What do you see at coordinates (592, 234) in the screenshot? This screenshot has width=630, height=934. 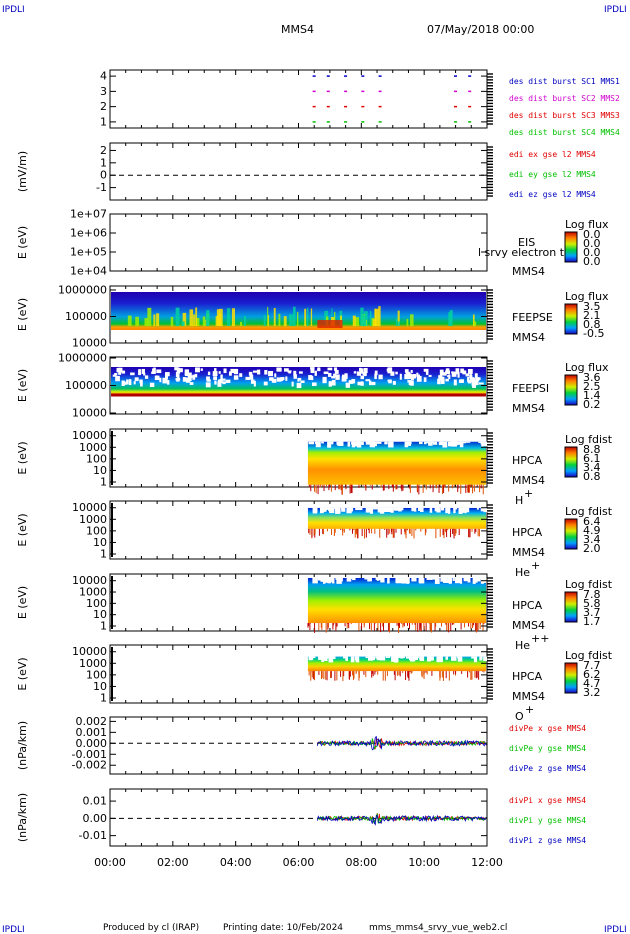 I see `colorbar-tick-label: 0.0` at bounding box center [592, 234].